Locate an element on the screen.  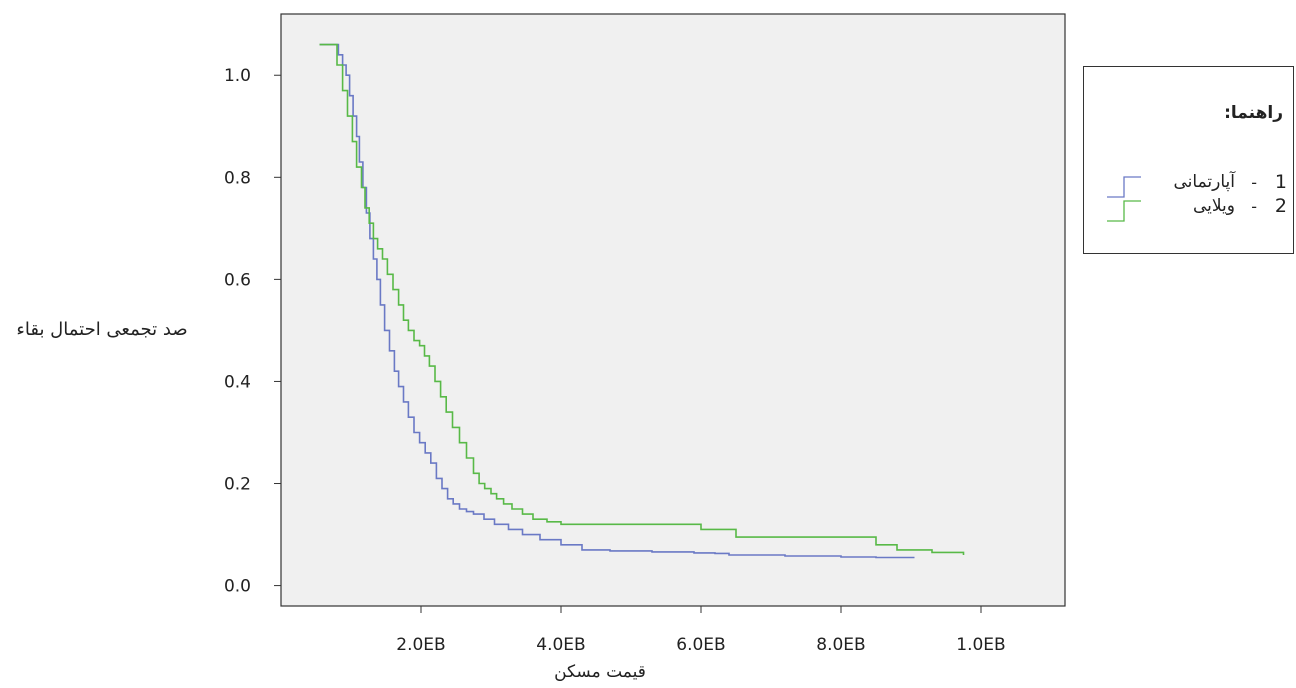
y-axis-label: صد تجمعی احتمال بقاء is located at coordinates (102, 329).